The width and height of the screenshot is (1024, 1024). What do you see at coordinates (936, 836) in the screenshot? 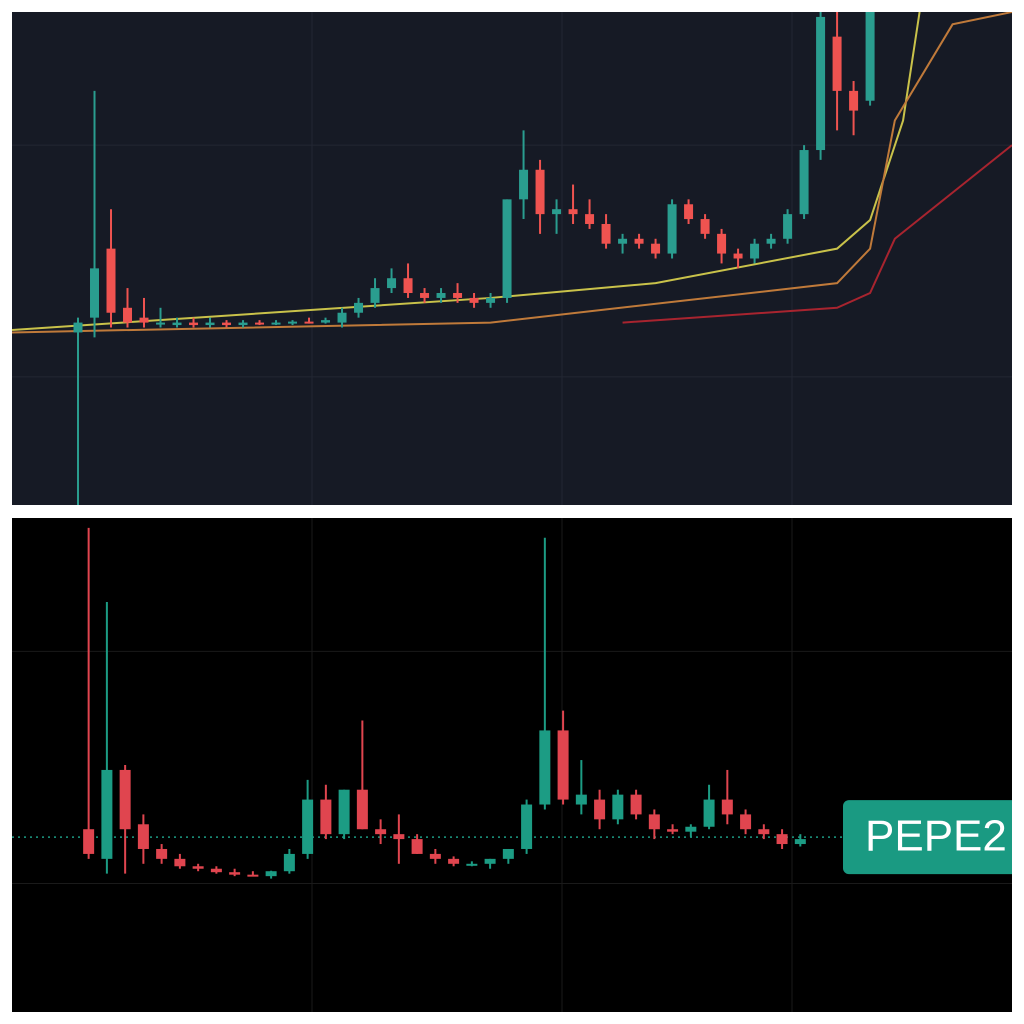
I see `price-tag-label: PEPE2` at bounding box center [936, 836].